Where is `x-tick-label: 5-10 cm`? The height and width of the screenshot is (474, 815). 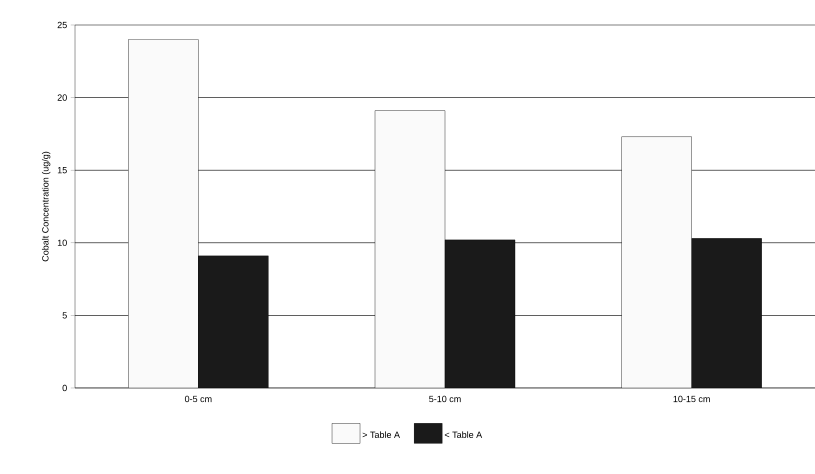
x-tick-label: 5-10 cm is located at coordinates (445, 399).